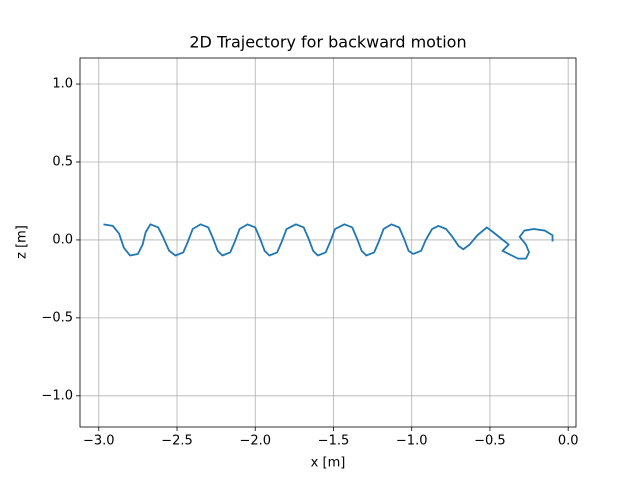 This screenshot has height=484, width=640. What do you see at coordinates (255, 441) in the screenshot?
I see `x-tick-label: −2.0` at bounding box center [255, 441].